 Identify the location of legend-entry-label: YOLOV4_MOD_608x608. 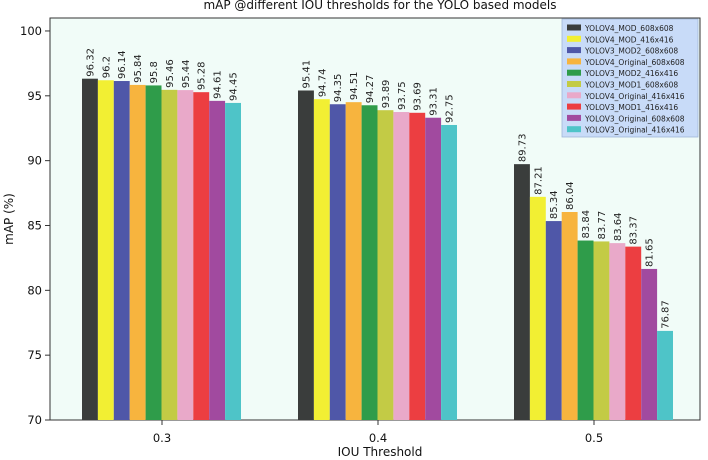
(629, 28).